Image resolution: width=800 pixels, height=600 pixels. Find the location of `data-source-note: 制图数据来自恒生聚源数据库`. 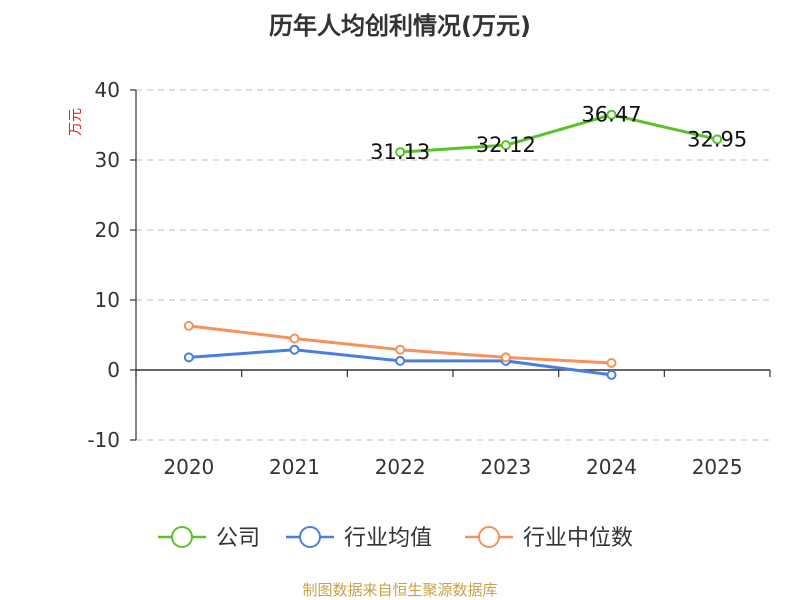

data-source-note: 制图数据来自恒生聚源数据库 is located at coordinates (399, 590).